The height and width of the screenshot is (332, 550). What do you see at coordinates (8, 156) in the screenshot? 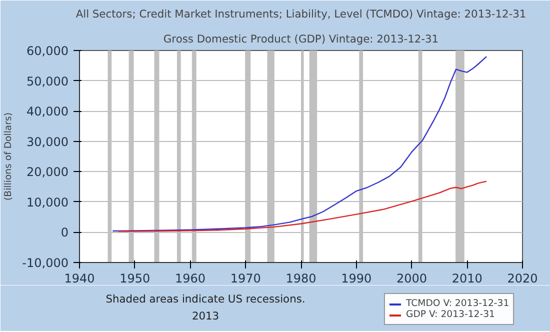
I see `y-axis-title: (Billions of Dollars)` at bounding box center [8, 156].